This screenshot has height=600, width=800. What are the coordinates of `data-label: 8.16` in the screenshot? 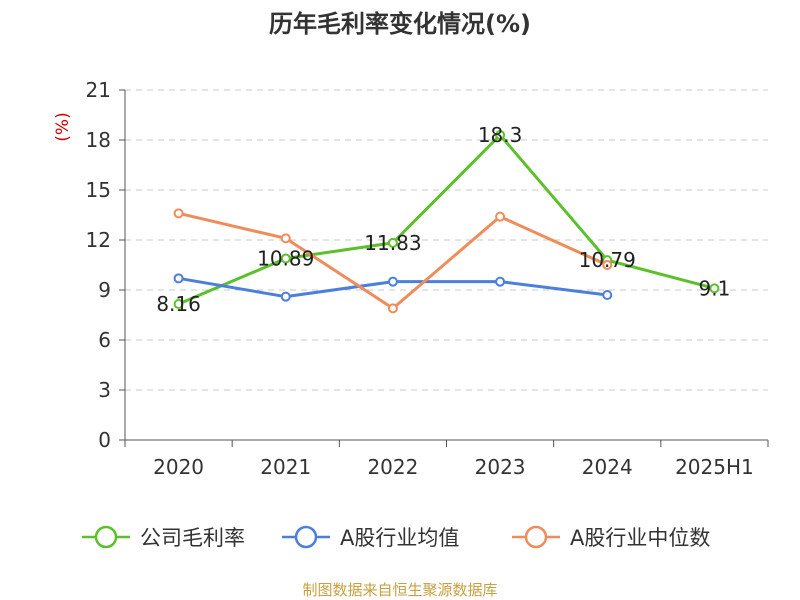 It's located at (178, 304).